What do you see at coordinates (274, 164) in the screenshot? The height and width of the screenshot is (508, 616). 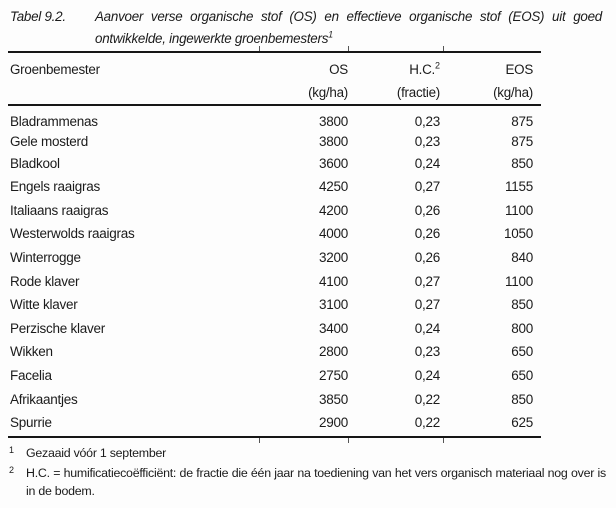 I see `table-row: Bladkool 3600 0,24 850` at bounding box center [274, 164].